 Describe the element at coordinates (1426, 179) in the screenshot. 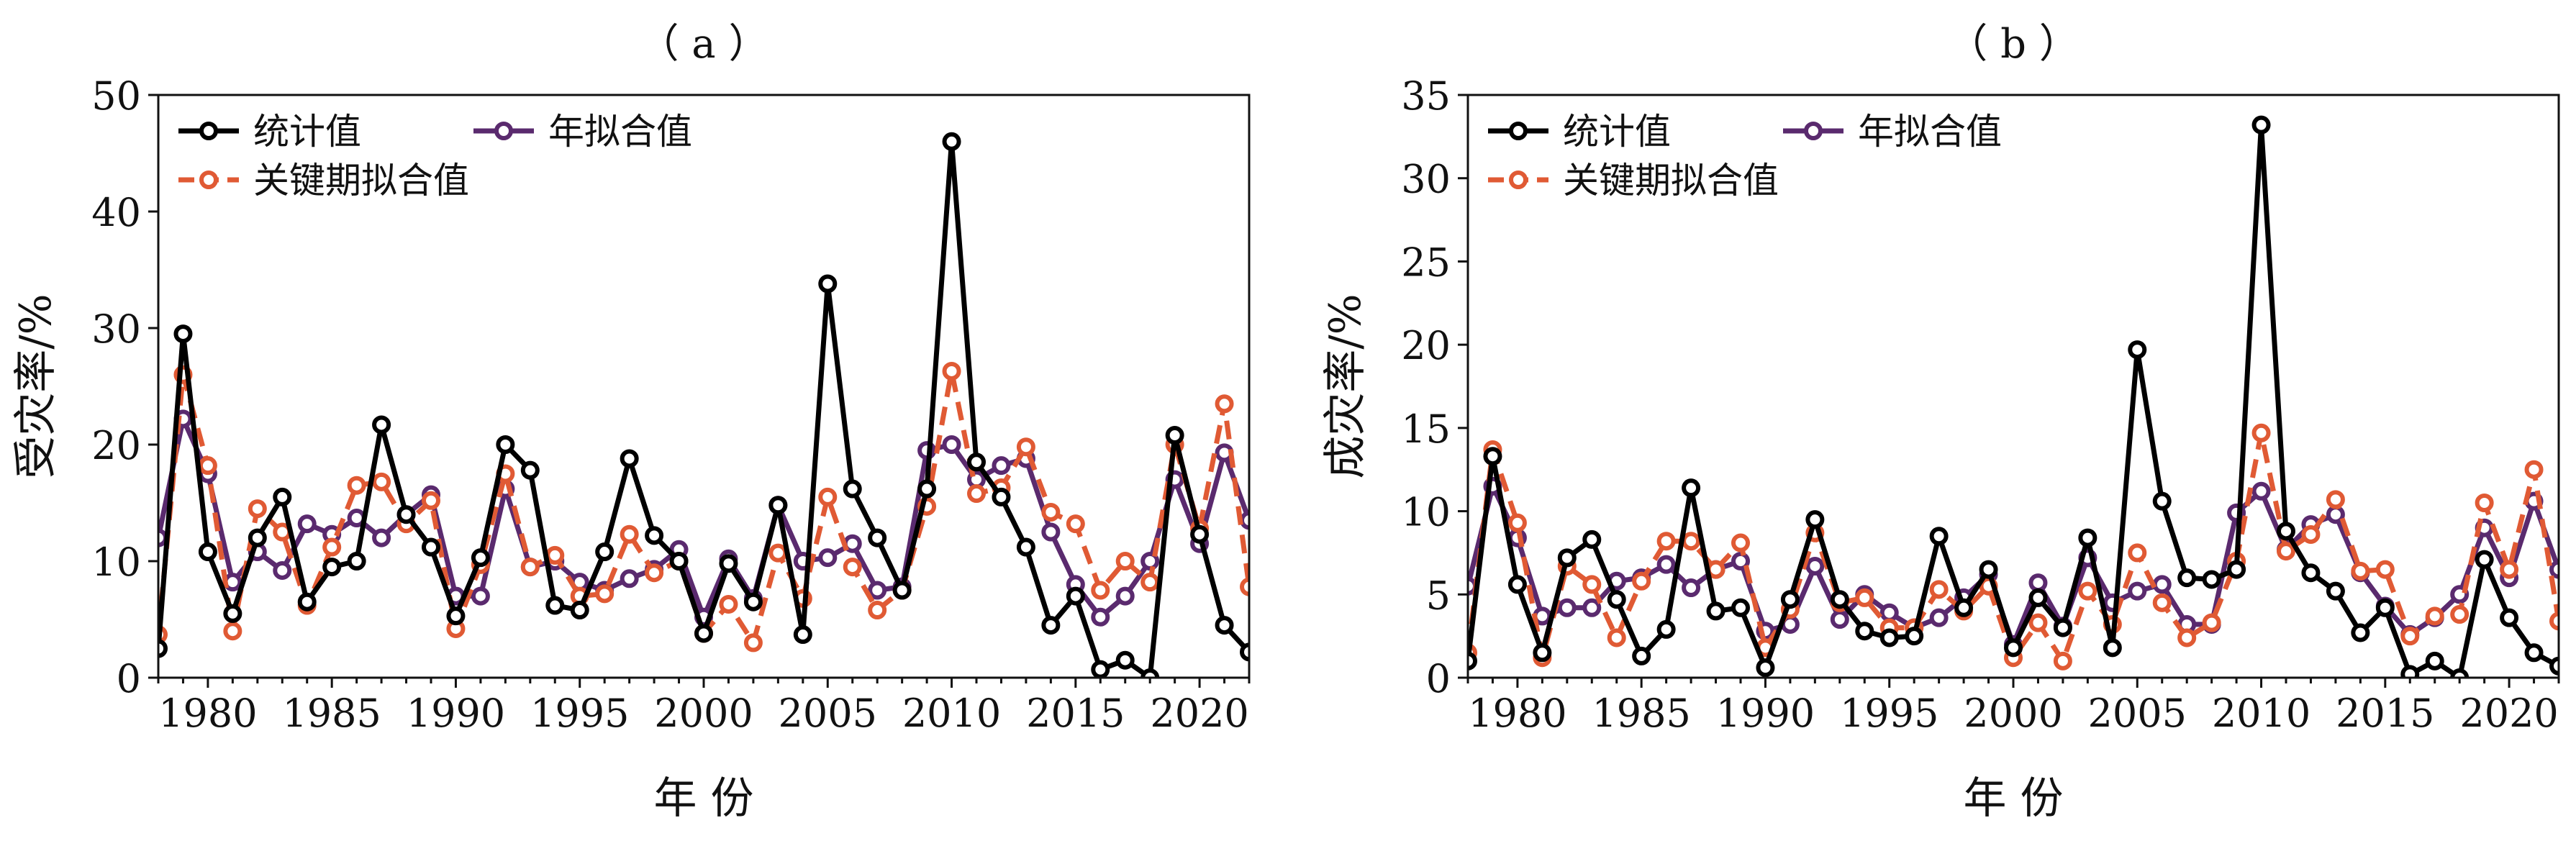

I see `y-tick-label: 30` at that location.